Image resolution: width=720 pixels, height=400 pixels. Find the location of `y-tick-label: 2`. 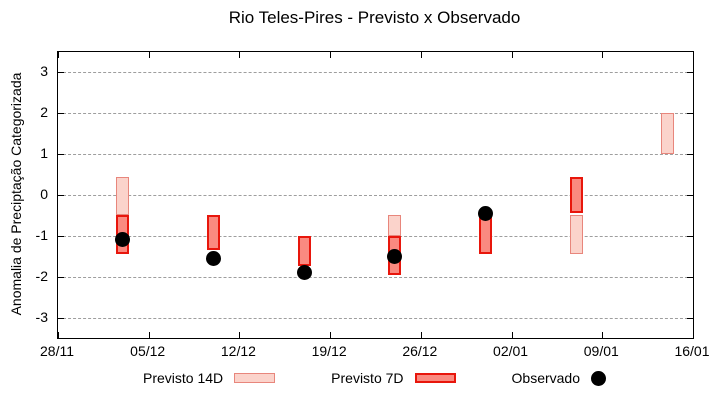

y-tick-label: 2 is located at coordinates (44, 112).